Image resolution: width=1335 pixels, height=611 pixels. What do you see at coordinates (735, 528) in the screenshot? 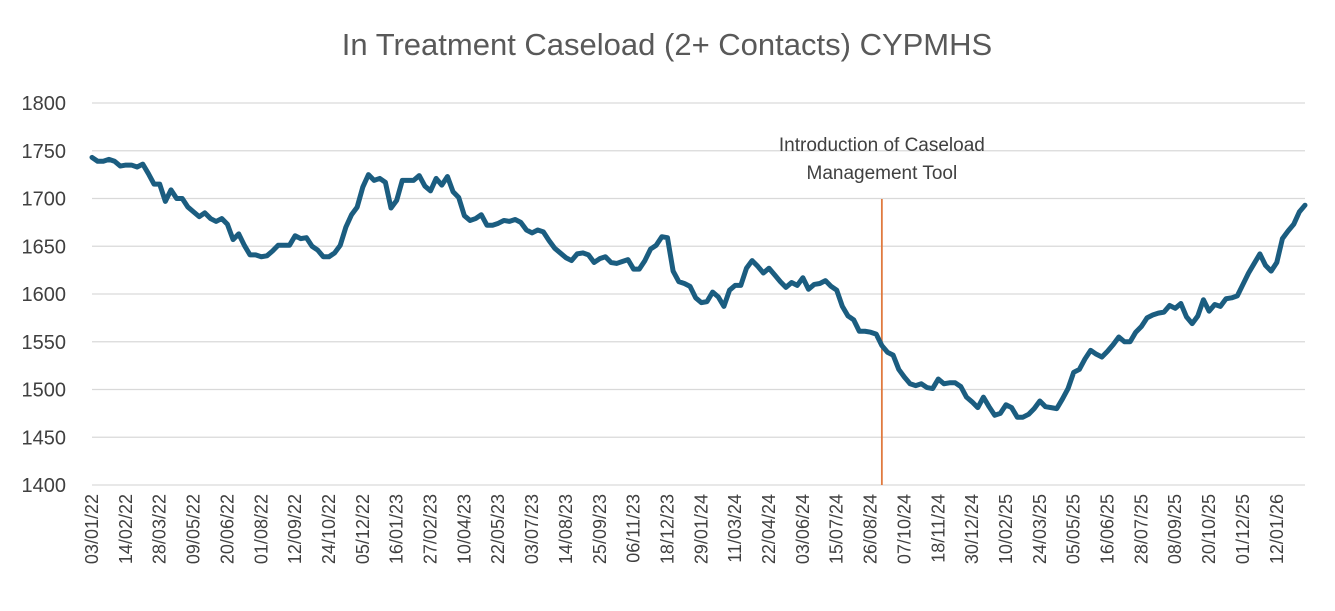
I see `x-tick-label: 11/03/24` at bounding box center [735, 528].